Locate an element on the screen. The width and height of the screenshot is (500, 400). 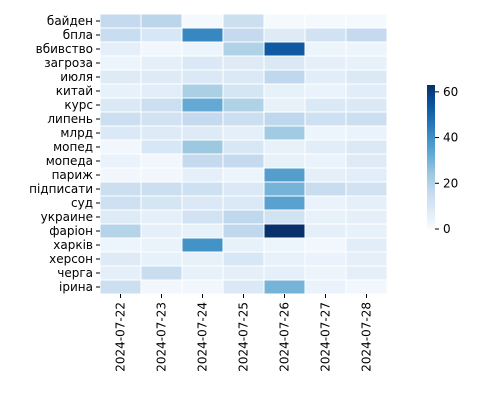
row-label-липень: липень is located at coordinates (70, 119).